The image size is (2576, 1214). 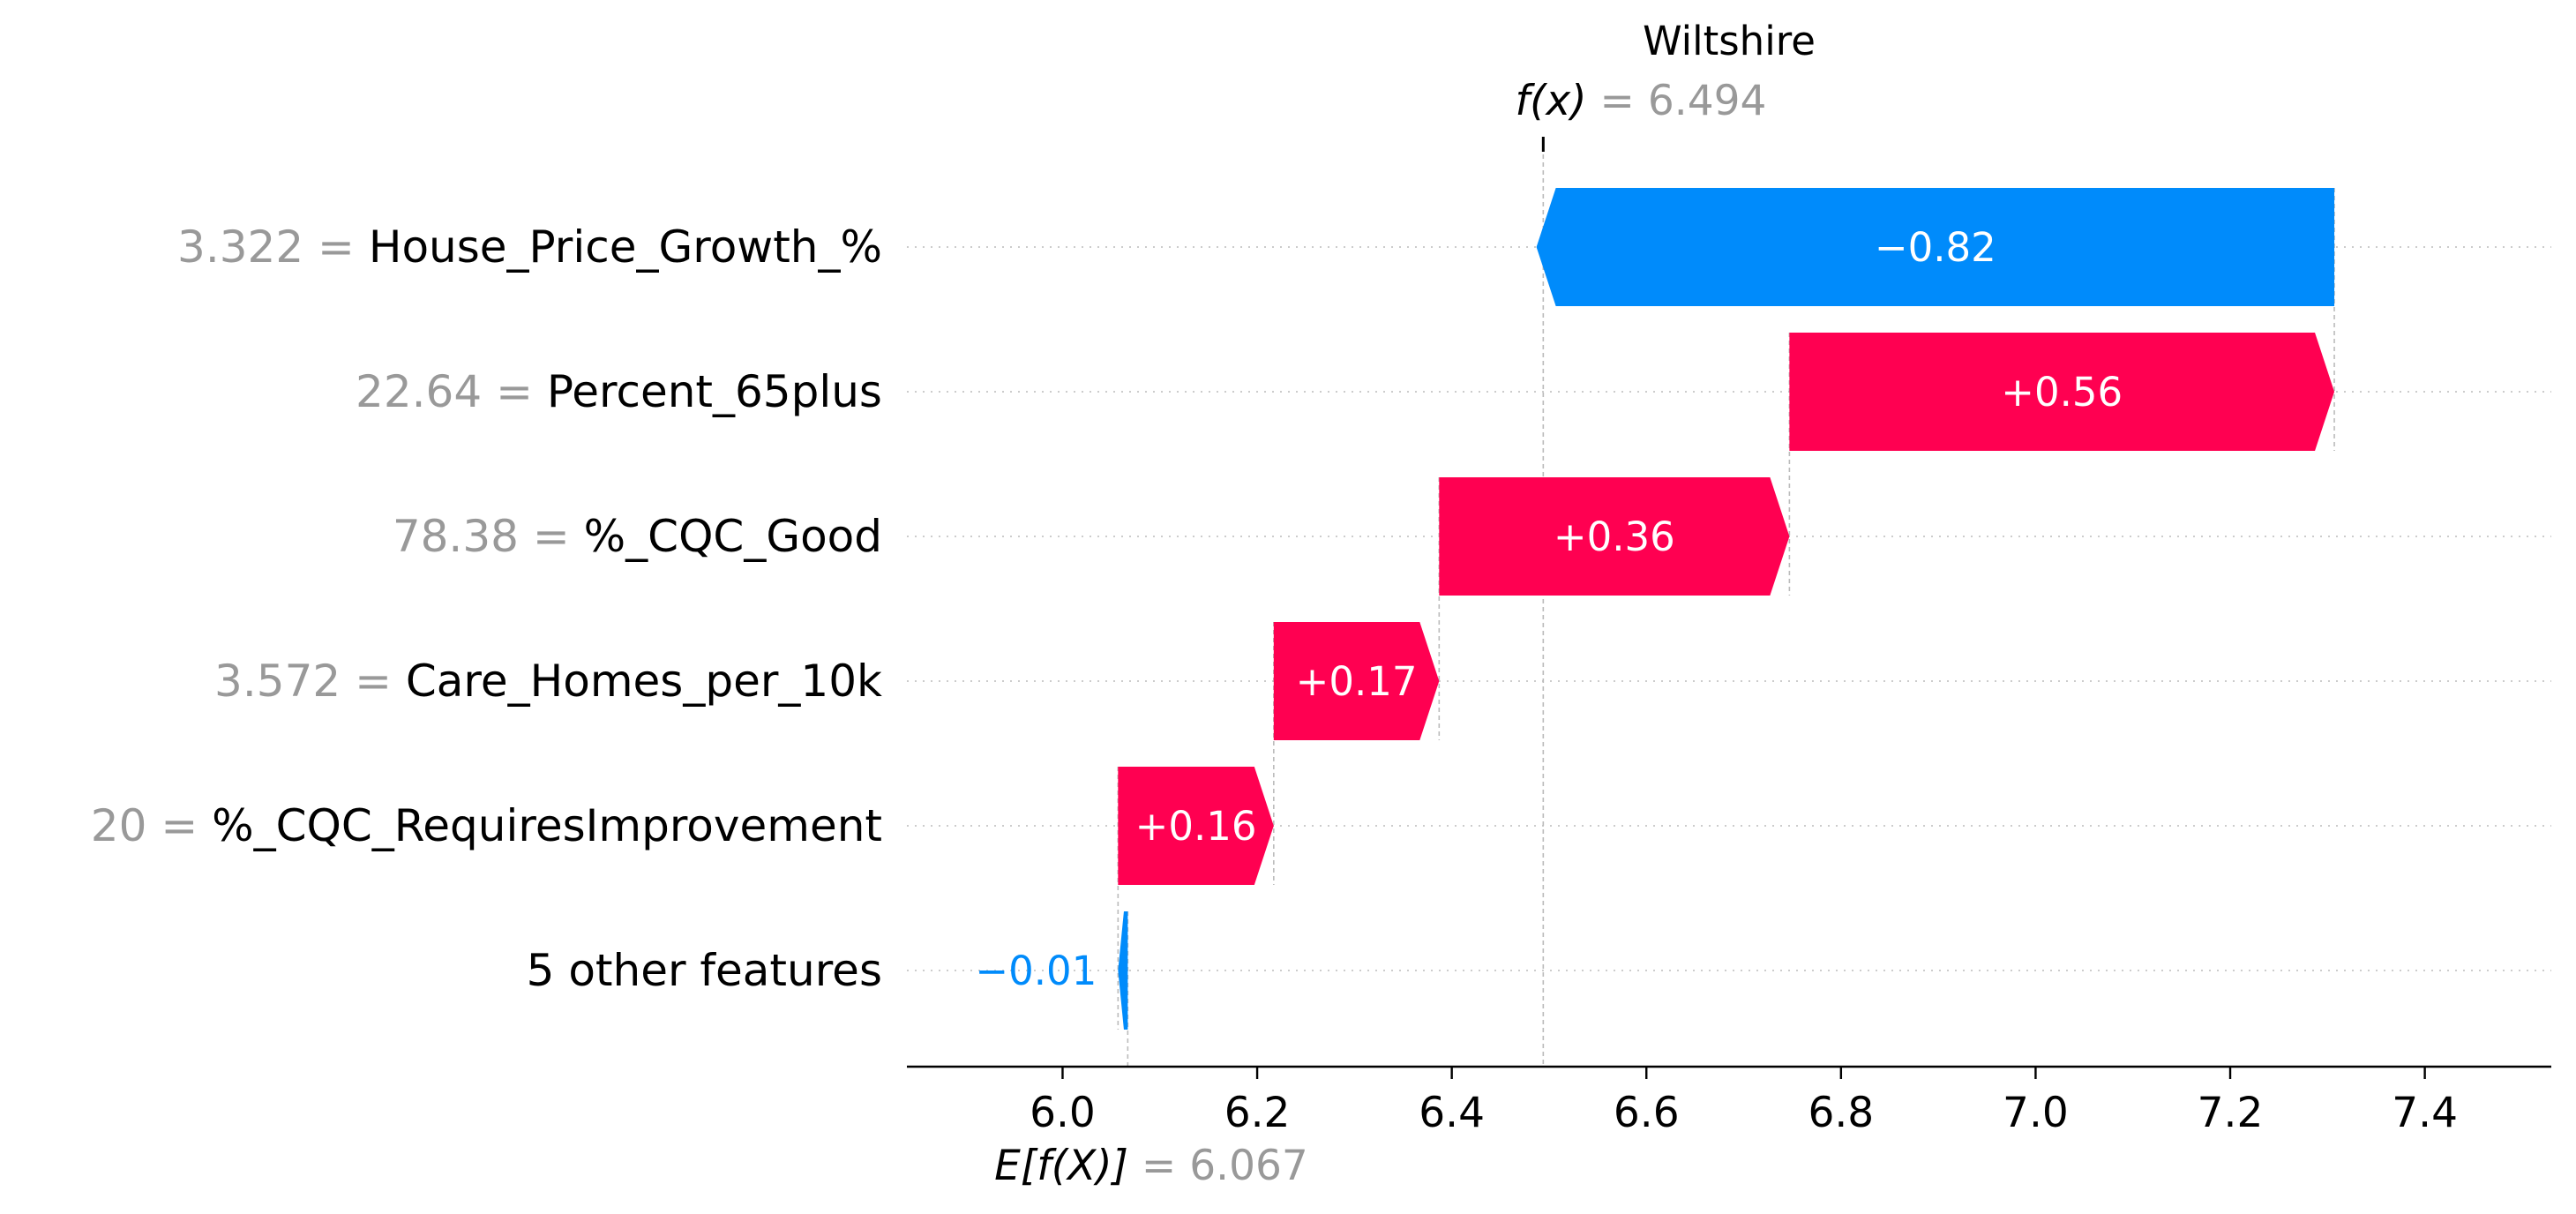 I want to click on x-tick-label: 6.2, so click(x=1258, y=1113).